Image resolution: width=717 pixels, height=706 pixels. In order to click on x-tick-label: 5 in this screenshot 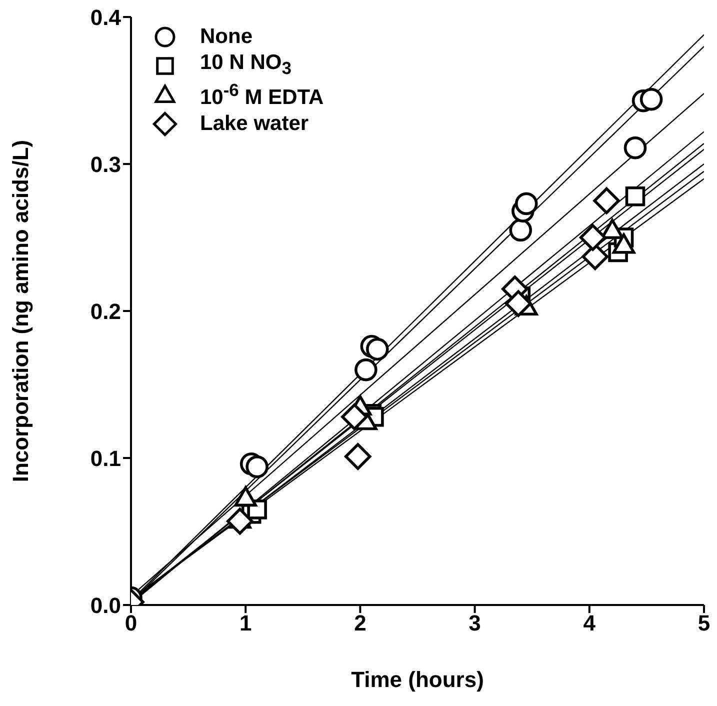, I will do `click(704, 623)`.